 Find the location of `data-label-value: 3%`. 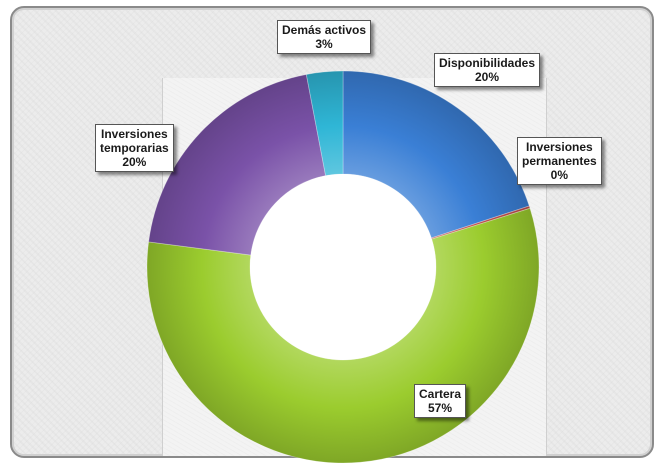

data-label-value: 3% is located at coordinates (324, 44).